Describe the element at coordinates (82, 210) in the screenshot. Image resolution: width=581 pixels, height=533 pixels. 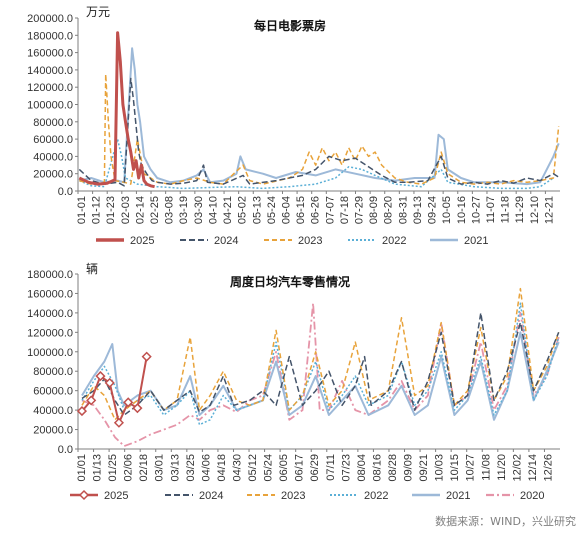
I see `x-tick-label: 01-01` at that location.